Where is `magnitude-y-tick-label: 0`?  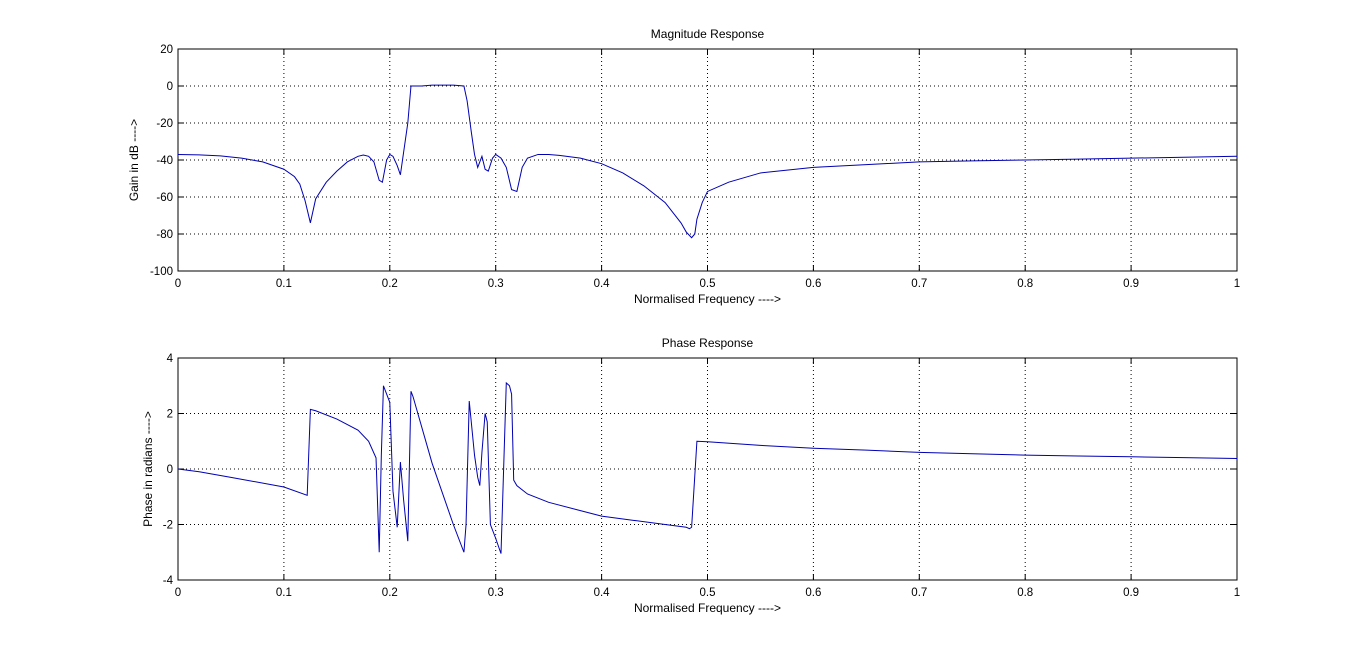
magnitude-y-tick-label: 0 is located at coordinates (170, 87).